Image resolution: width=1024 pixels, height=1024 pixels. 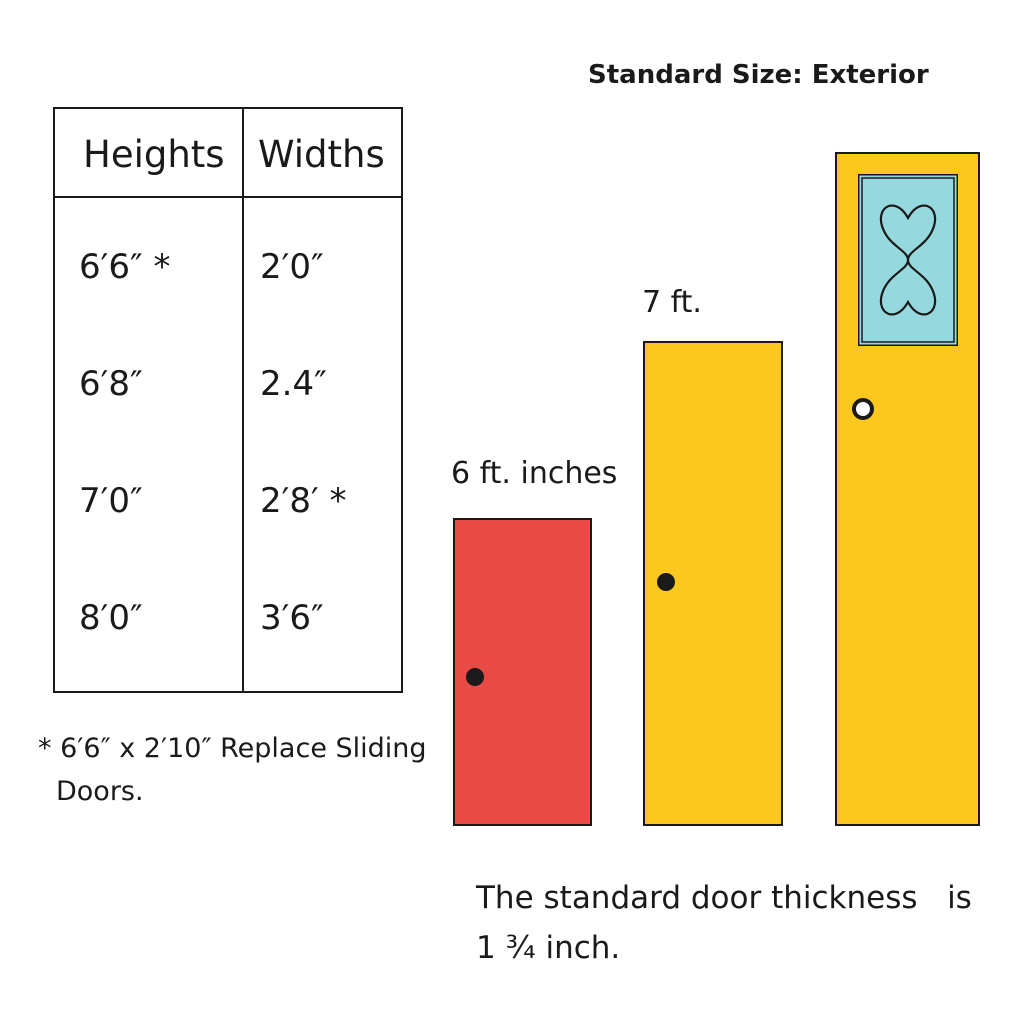 I want to click on footnote-line: Doors., so click(x=100, y=791).